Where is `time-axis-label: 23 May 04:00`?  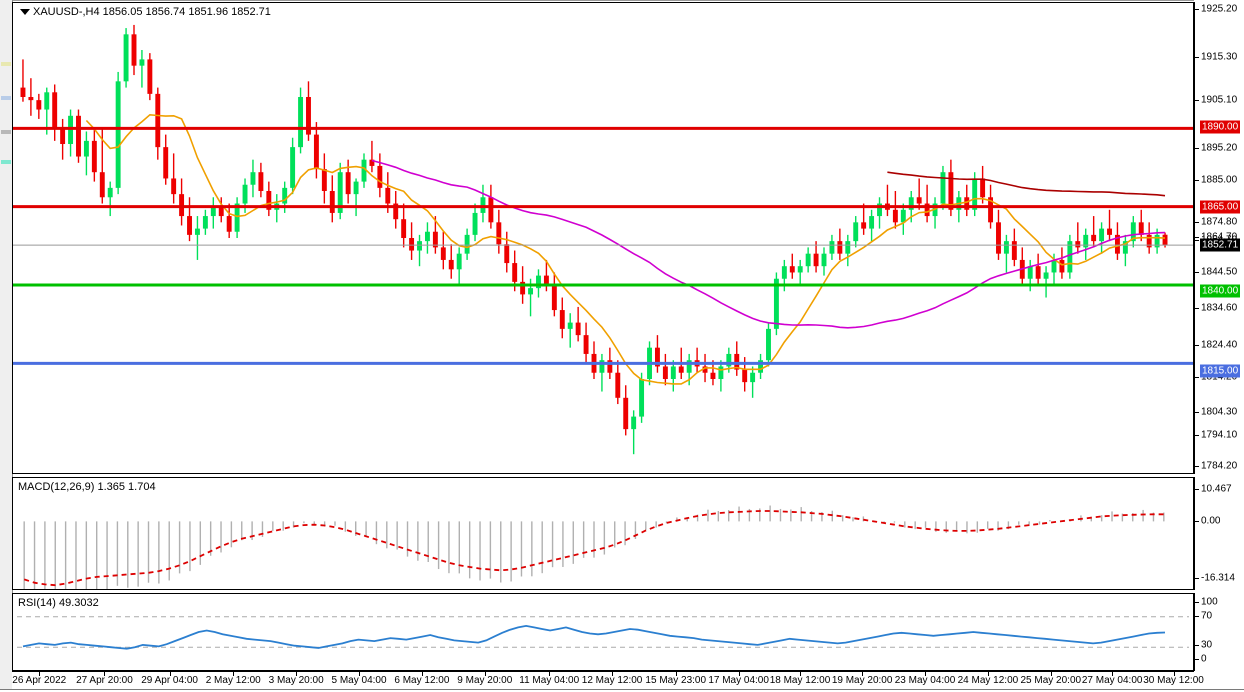
time-axis-label: 23 May 04:00 is located at coordinates (925, 680).